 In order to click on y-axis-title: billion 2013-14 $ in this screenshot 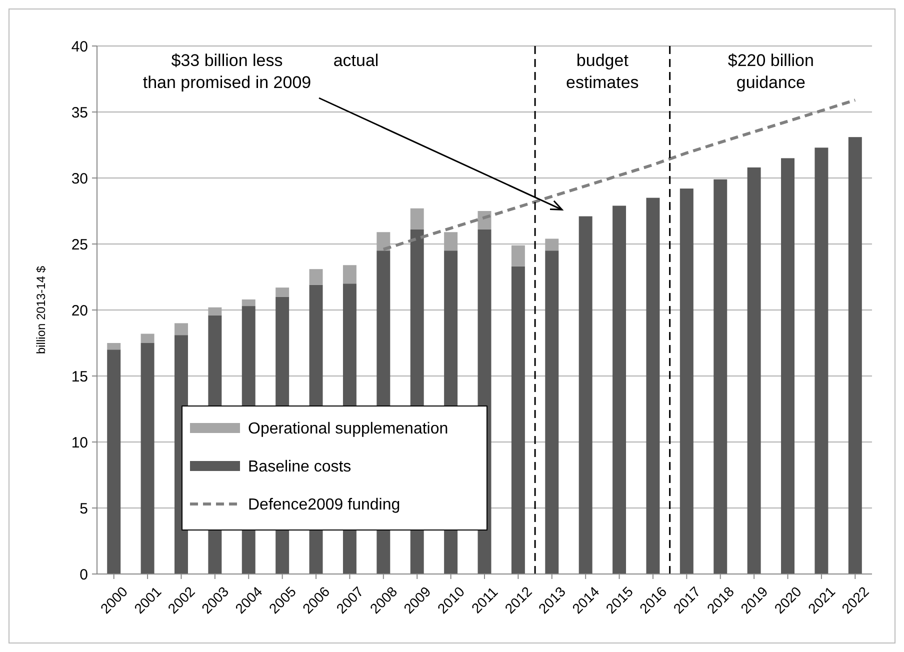, I will do `click(41, 310)`.